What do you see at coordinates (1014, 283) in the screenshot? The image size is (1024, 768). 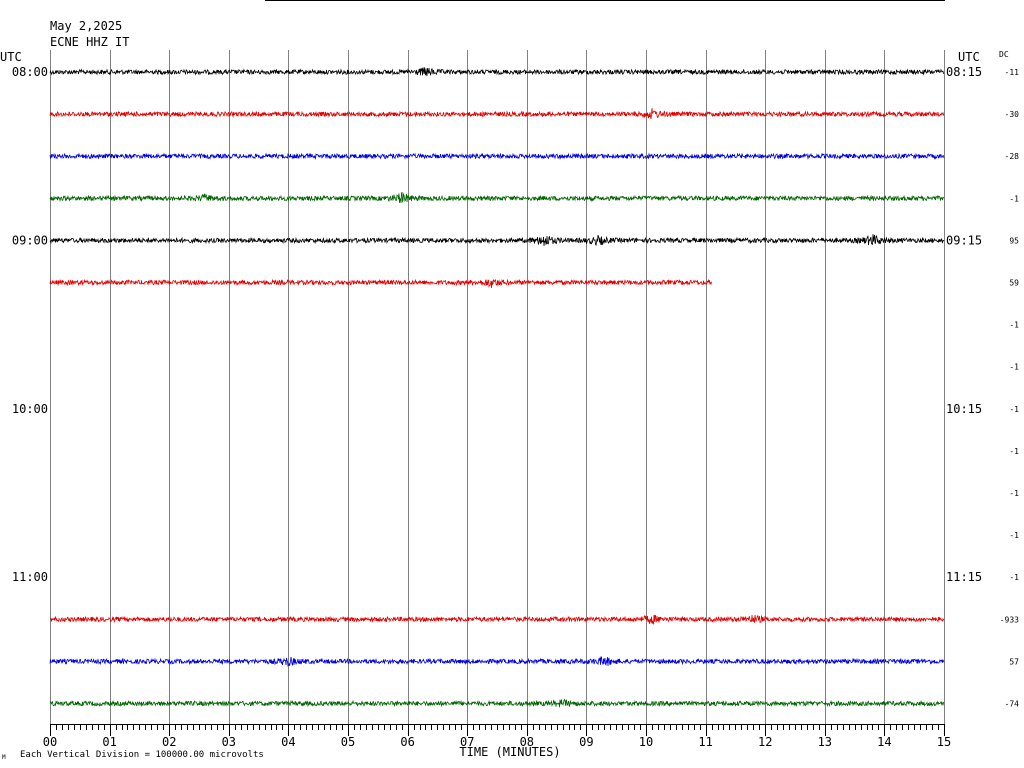 I see `dc-offset-label: 59` at bounding box center [1014, 283].